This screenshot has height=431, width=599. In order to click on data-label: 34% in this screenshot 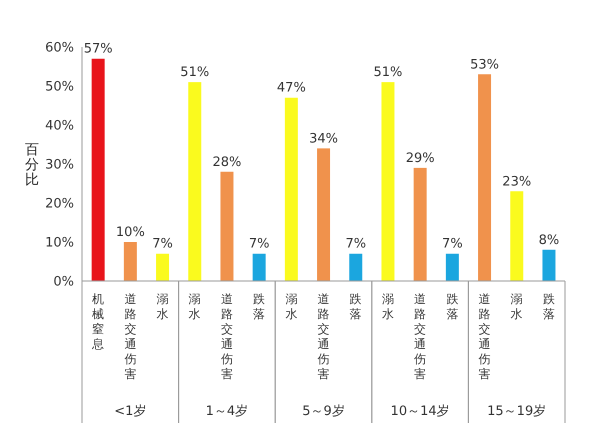, I will do `click(323, 138)`.